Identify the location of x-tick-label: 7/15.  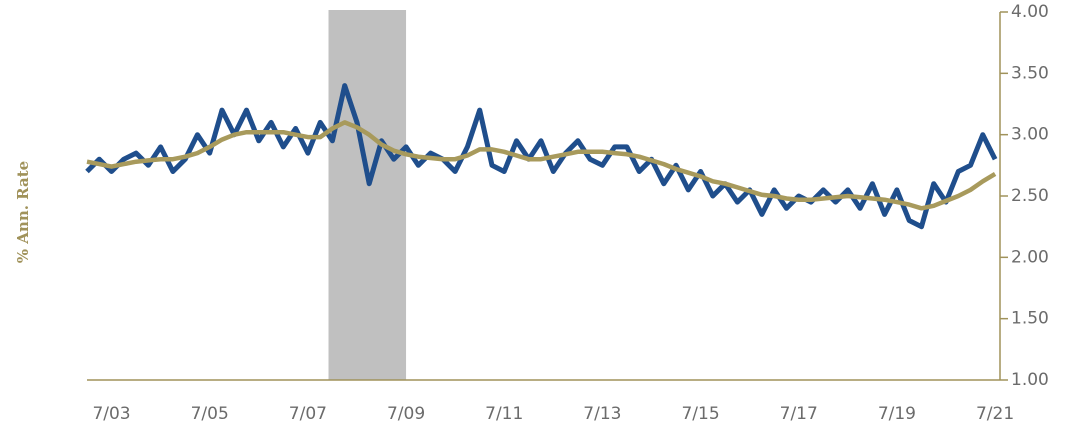
(700, 414).